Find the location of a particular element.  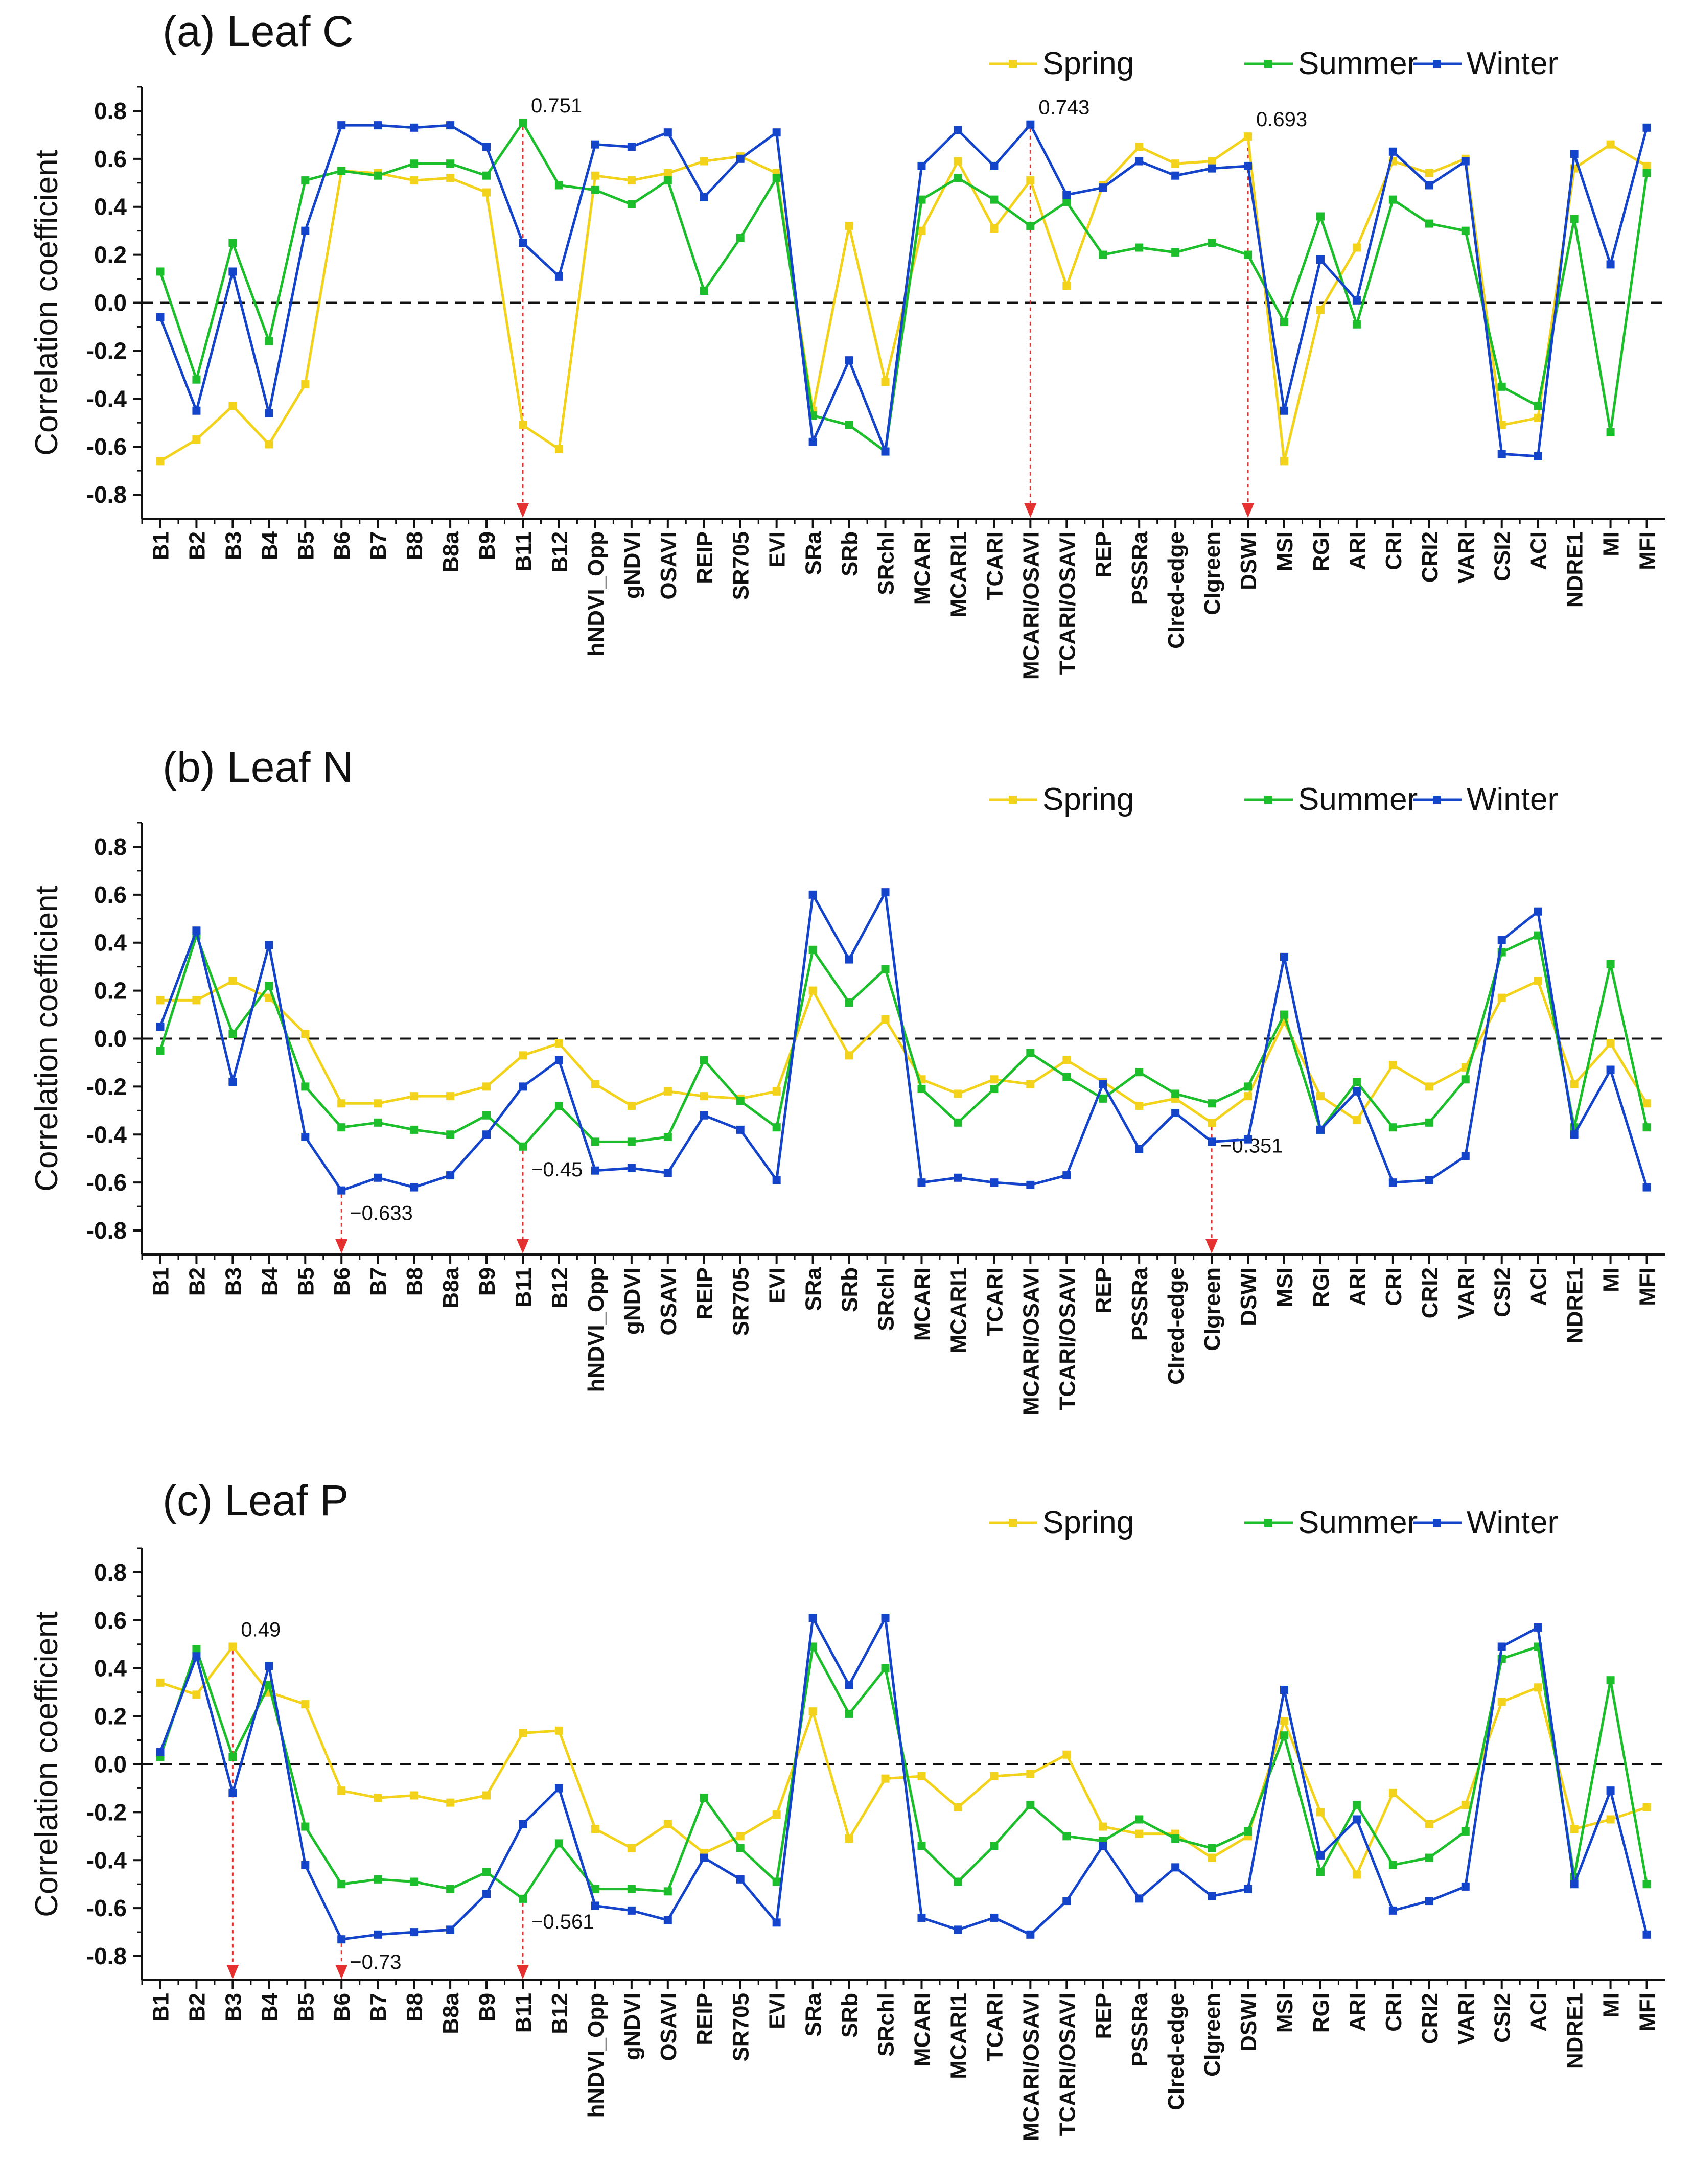

x-tick-label: EVI is located at coordinates (777, 1285).